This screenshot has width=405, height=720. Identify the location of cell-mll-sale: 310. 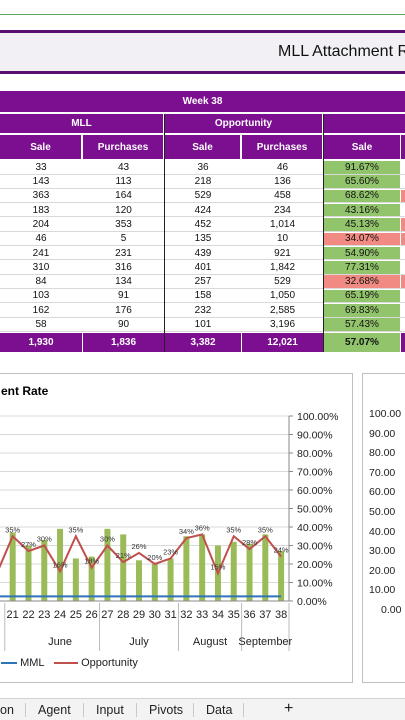
(41, 267).